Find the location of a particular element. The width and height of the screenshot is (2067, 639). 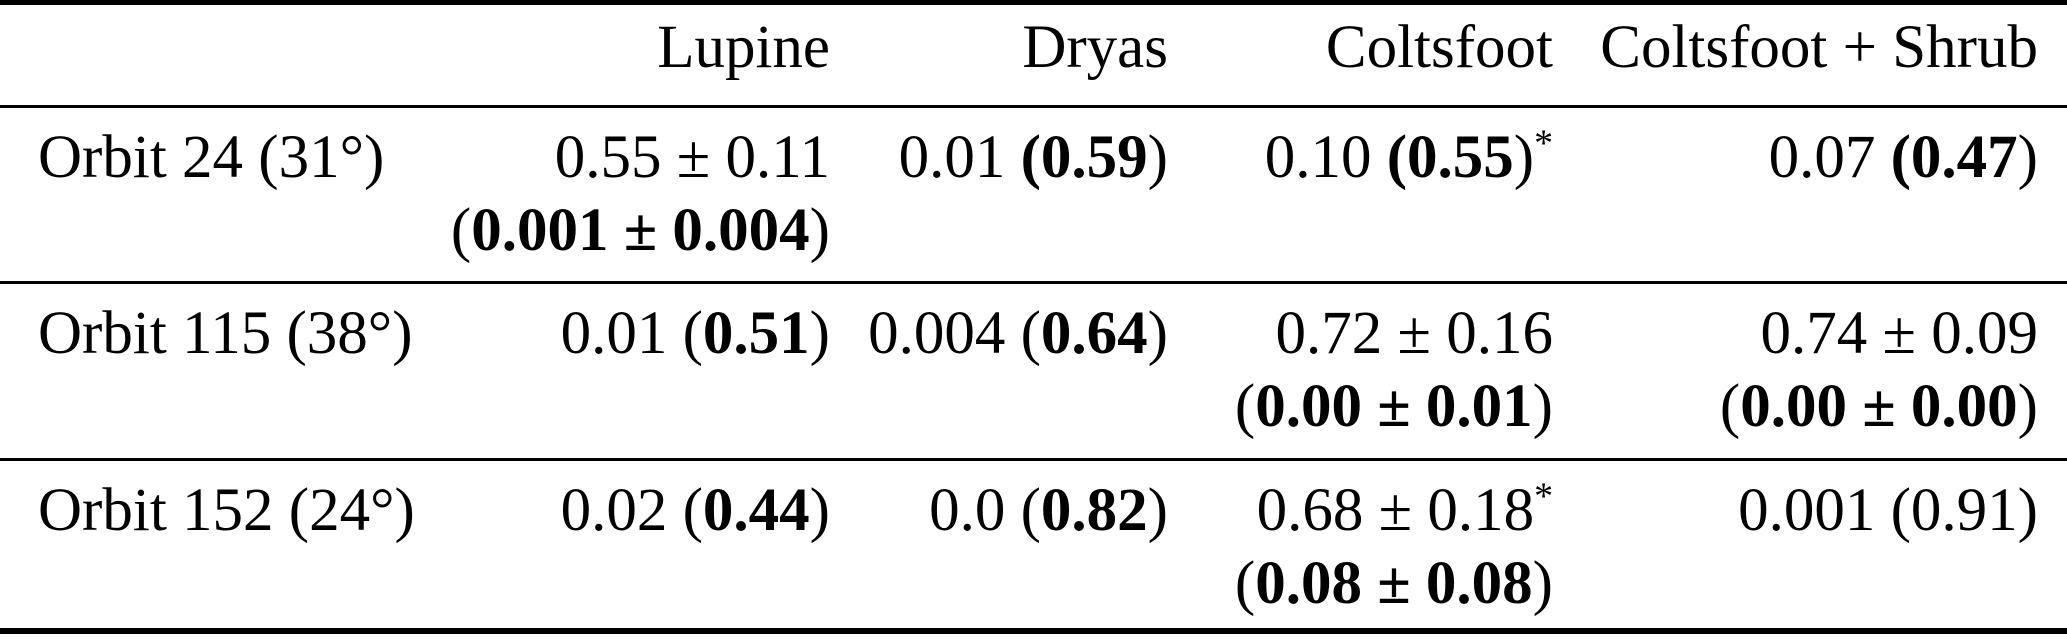

cell-line: 0.55 ± 0.11 is located at coordinates (640, 157).